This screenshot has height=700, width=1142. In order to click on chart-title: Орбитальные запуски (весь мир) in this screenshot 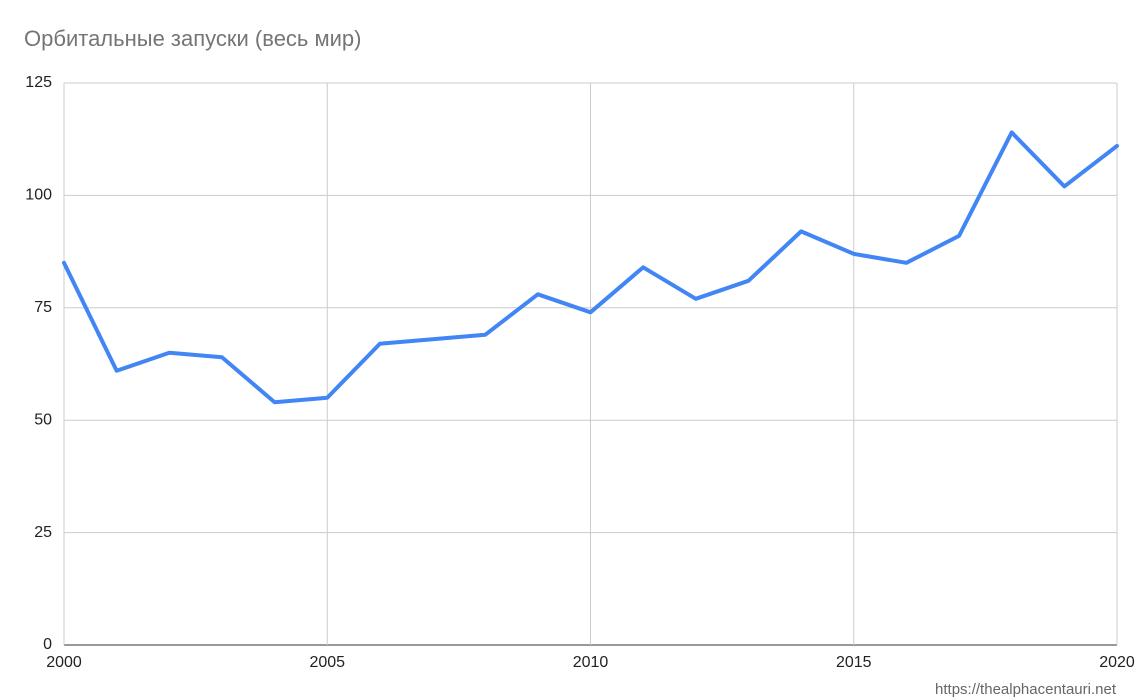, I will do `click(192, 38)`.